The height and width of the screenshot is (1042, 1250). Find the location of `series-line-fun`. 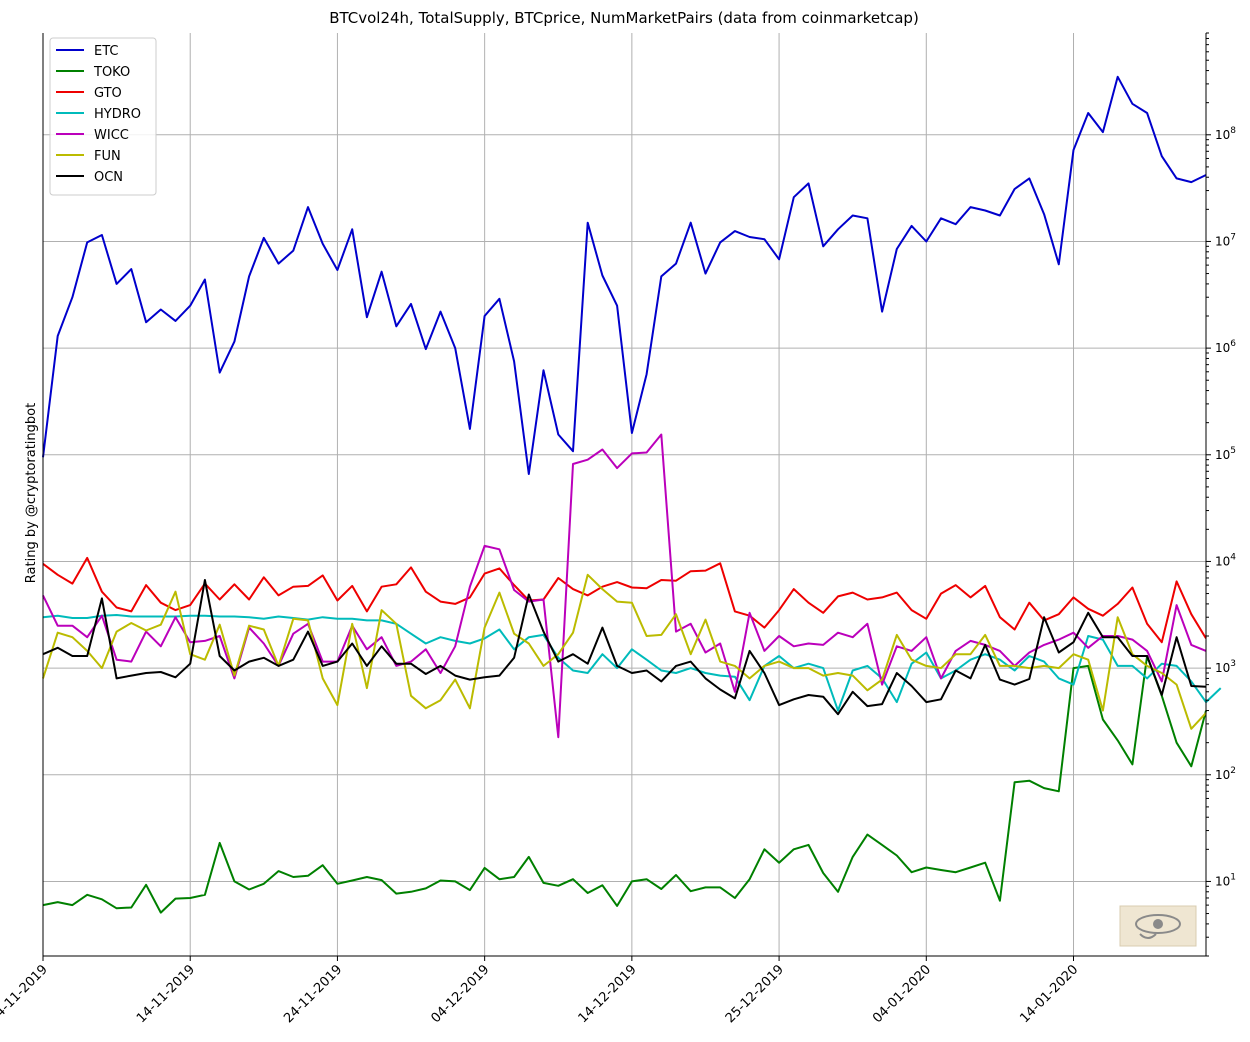

series-line-fun is located at coordinates (624, 651).